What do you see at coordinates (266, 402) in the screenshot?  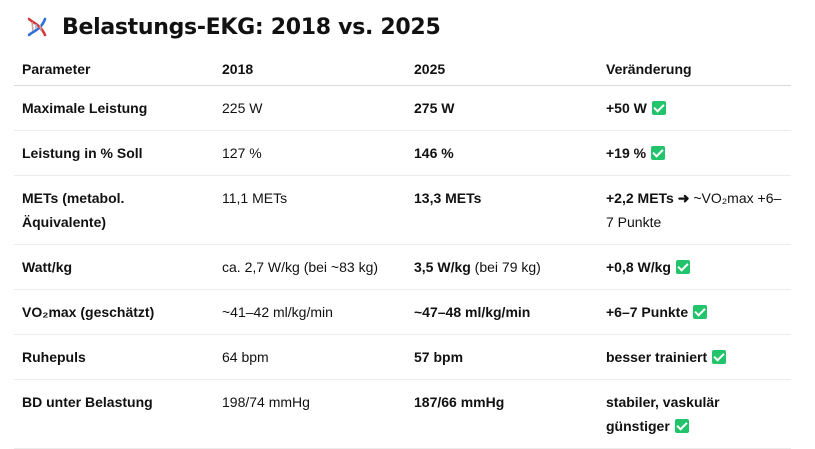 I see `value-2018: 198/74 mmHg` at bounding box center [266, 402].